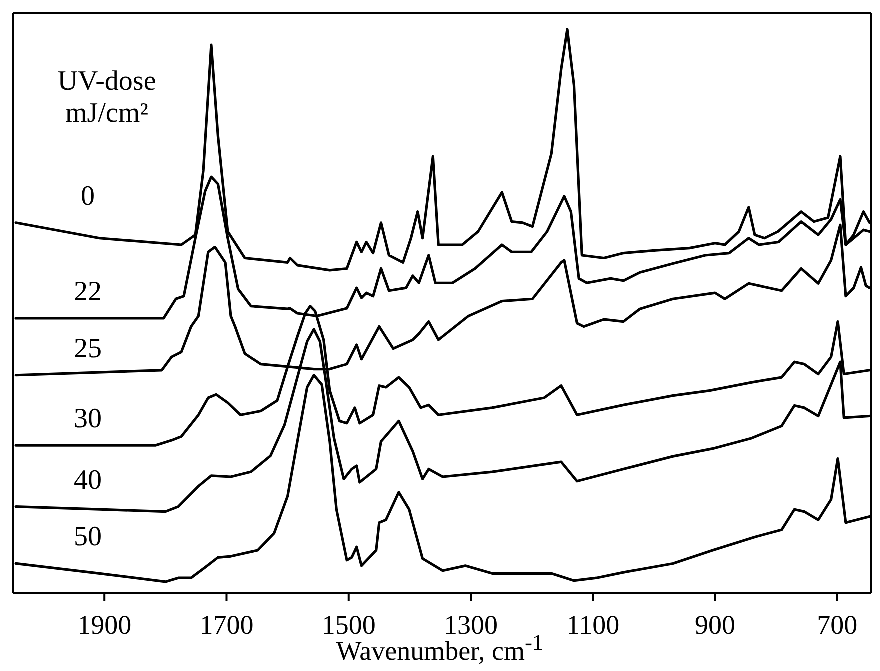  I want to click on series-label: 40, so click(88, 480).